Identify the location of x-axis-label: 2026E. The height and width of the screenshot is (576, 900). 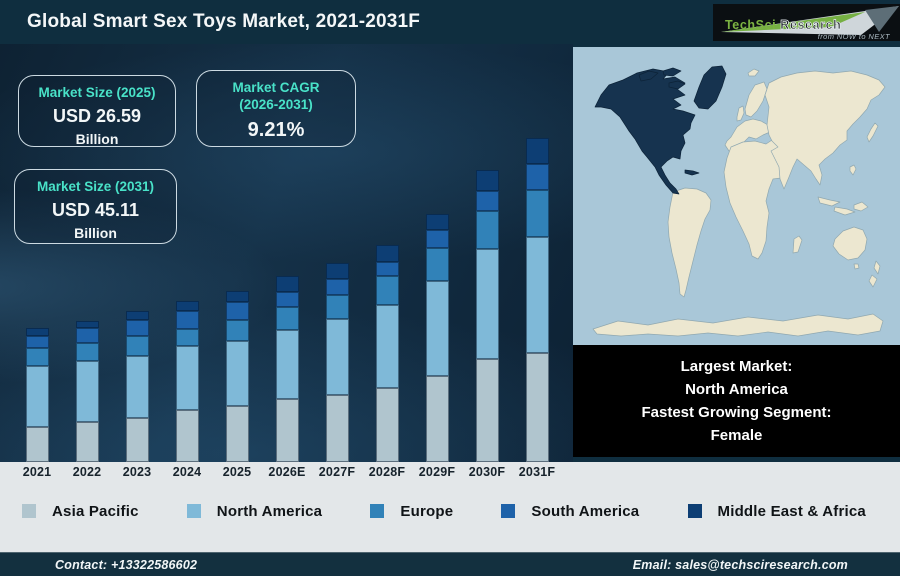
(287, 472).